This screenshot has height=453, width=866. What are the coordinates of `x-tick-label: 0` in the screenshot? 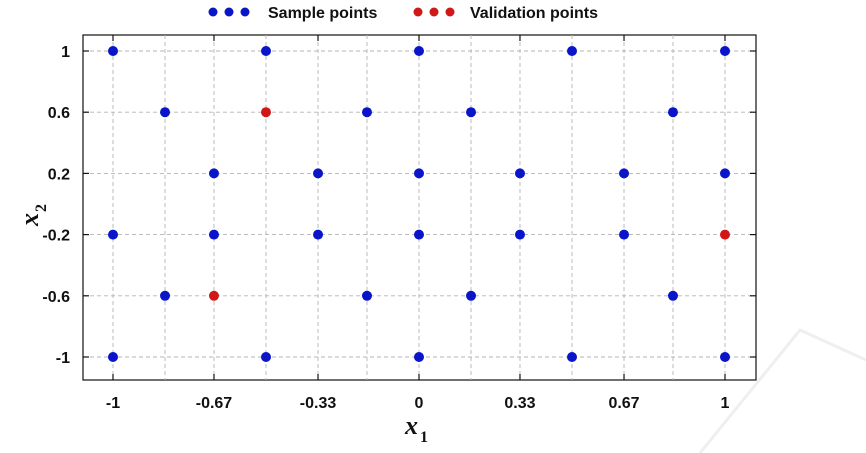 It's located at (419, 403).